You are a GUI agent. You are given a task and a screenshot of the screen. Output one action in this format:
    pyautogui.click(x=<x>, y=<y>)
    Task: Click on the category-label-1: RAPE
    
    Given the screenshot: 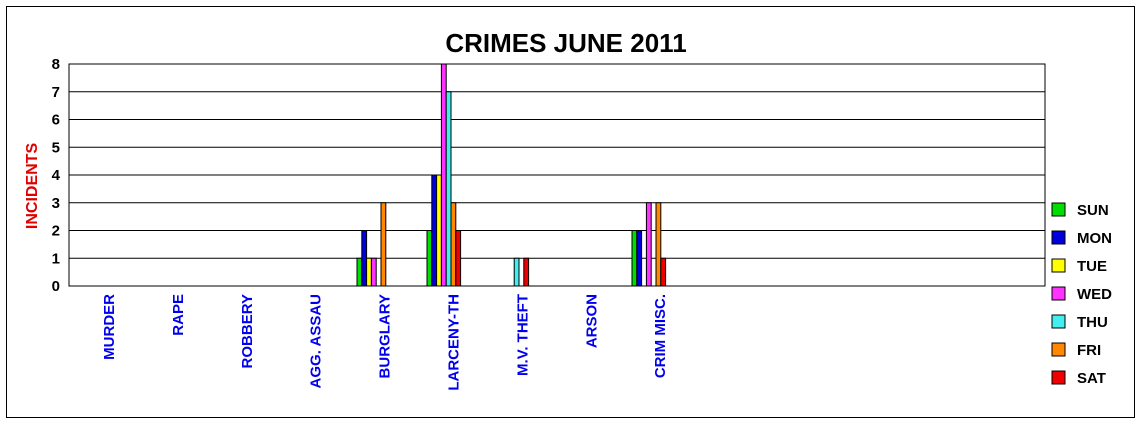 What is the action you would take?
    pyautogui.click(x=178, y=315)
    